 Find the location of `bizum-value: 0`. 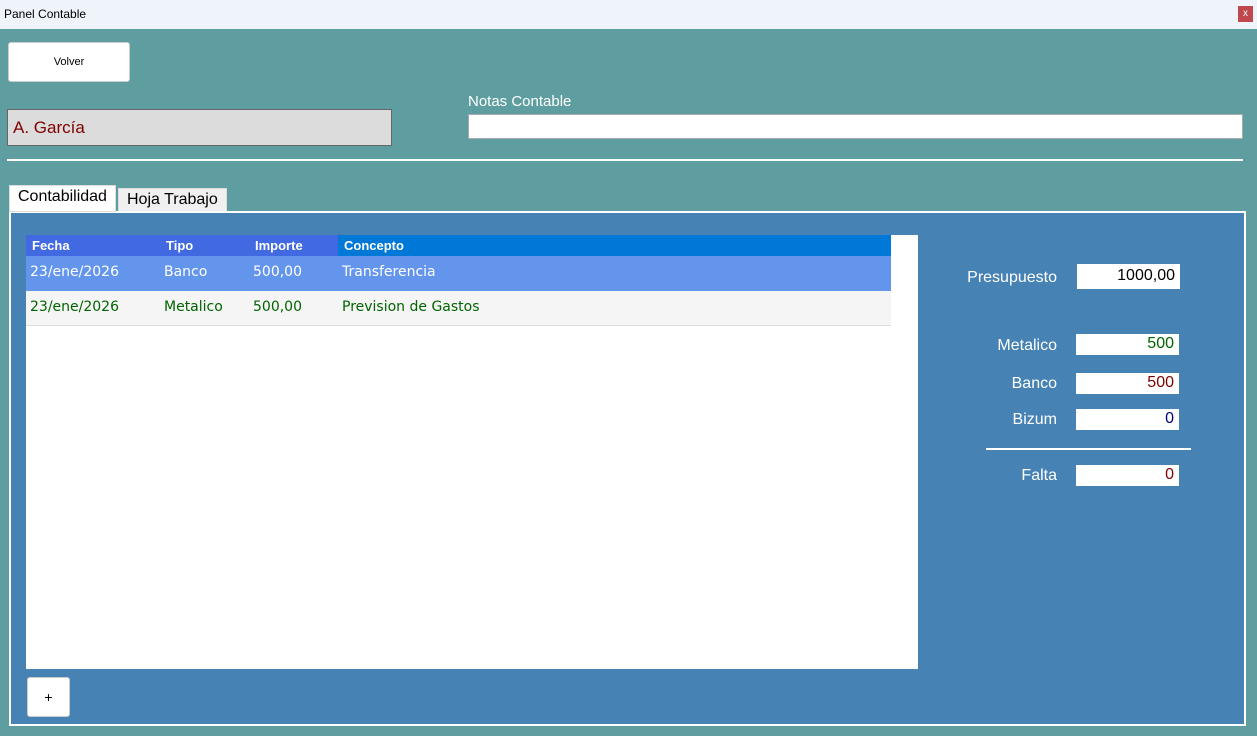

bizum-value: 0 is located at coordinates (1127, 419).